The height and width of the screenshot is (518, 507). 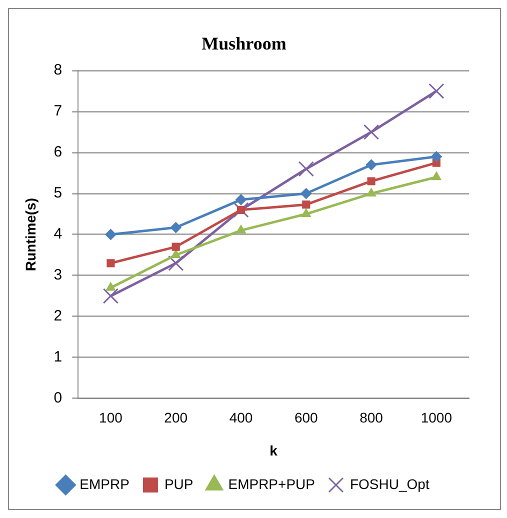 What do you see at coordinates (30, 235) in the screenshot?
I see `y-axis-title: Runtime(s)` at bounding box center [30, 235].